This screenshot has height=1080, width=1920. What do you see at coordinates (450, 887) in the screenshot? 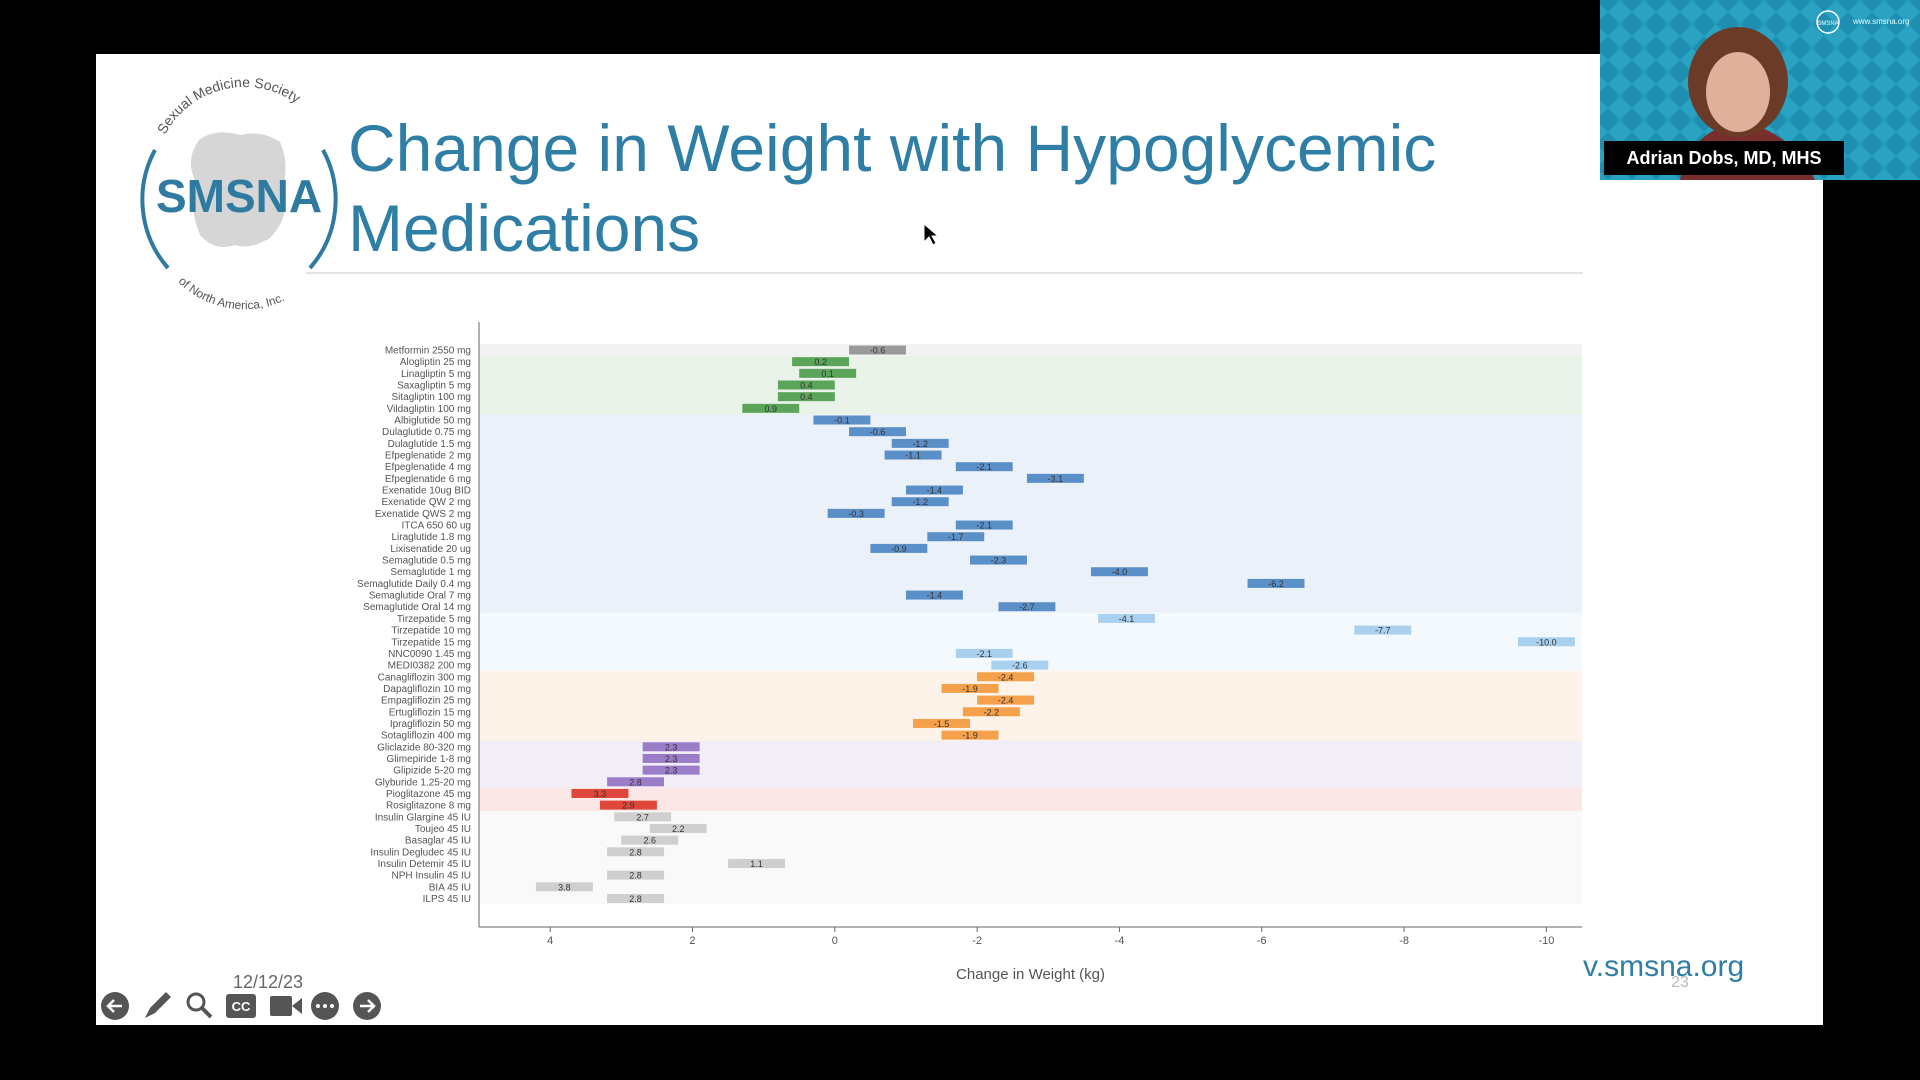
I see `y-tick-label: BIA 45 IU` at bounding box center [450, 887].